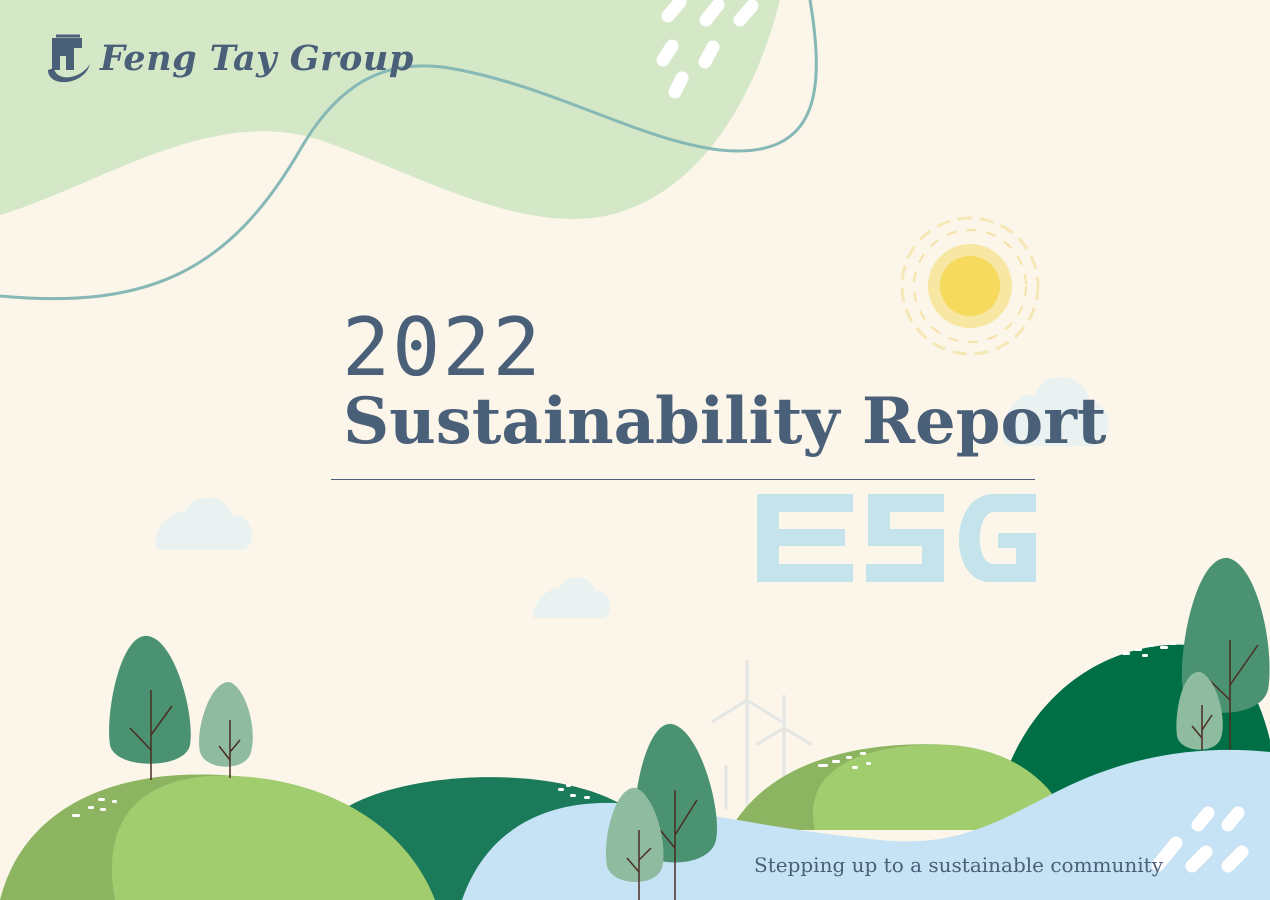 The height and width of the screenshot is (900, 1270). I want to click on sun-icon, so click(970, 286).